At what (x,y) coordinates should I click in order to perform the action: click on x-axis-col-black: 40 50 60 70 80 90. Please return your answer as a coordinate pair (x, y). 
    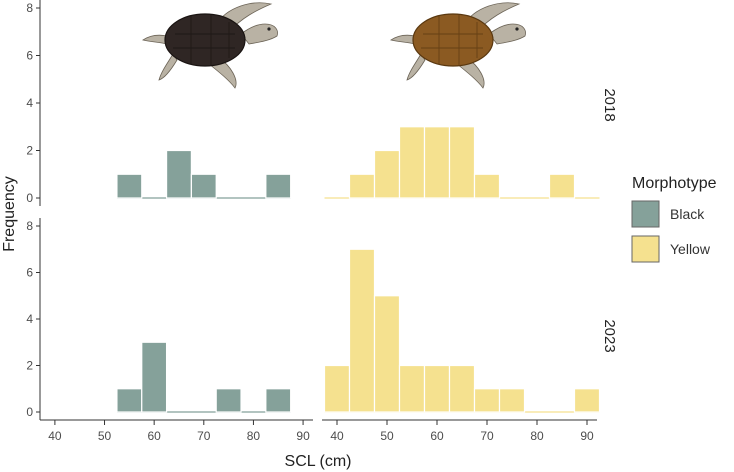
    Looking at the image, I should click on (176, 431).